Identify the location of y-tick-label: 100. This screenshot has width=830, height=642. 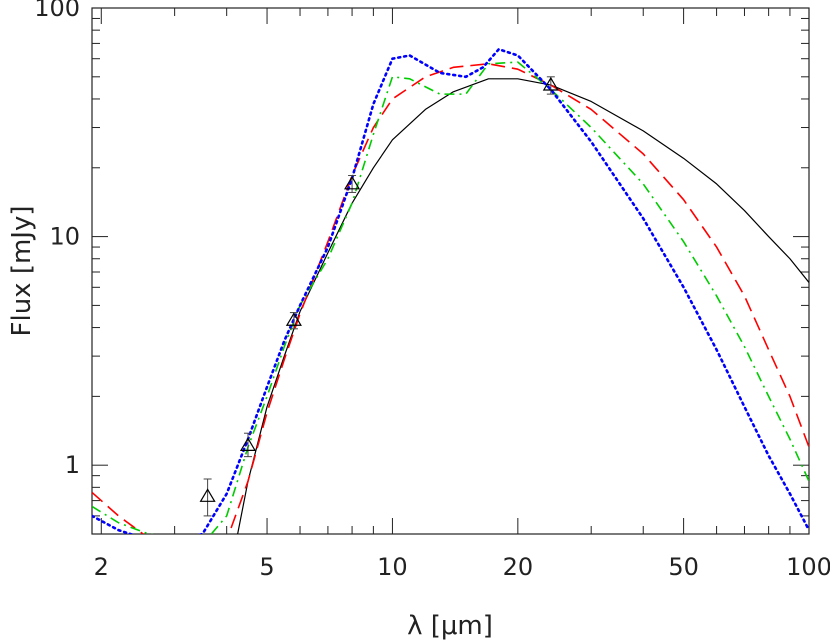
(57, 11).